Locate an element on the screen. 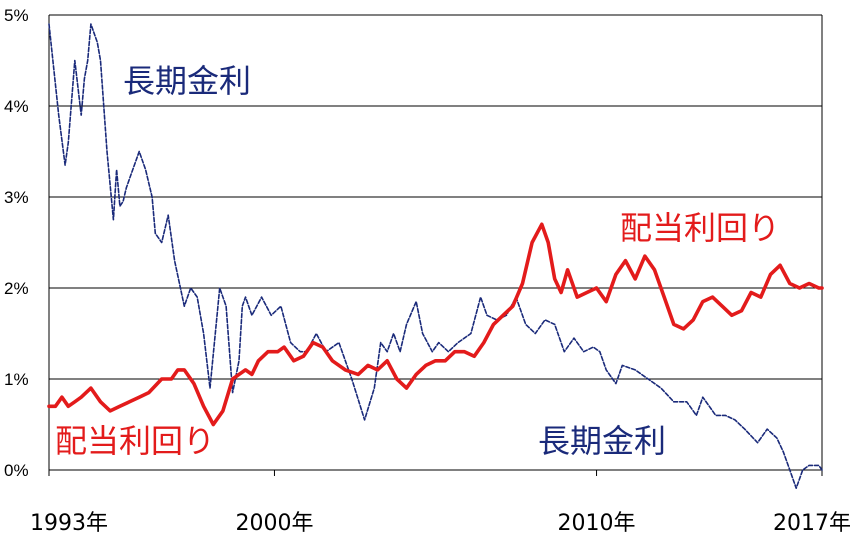  x-tick-label: 2017年 is located at coordinates (812, 523).